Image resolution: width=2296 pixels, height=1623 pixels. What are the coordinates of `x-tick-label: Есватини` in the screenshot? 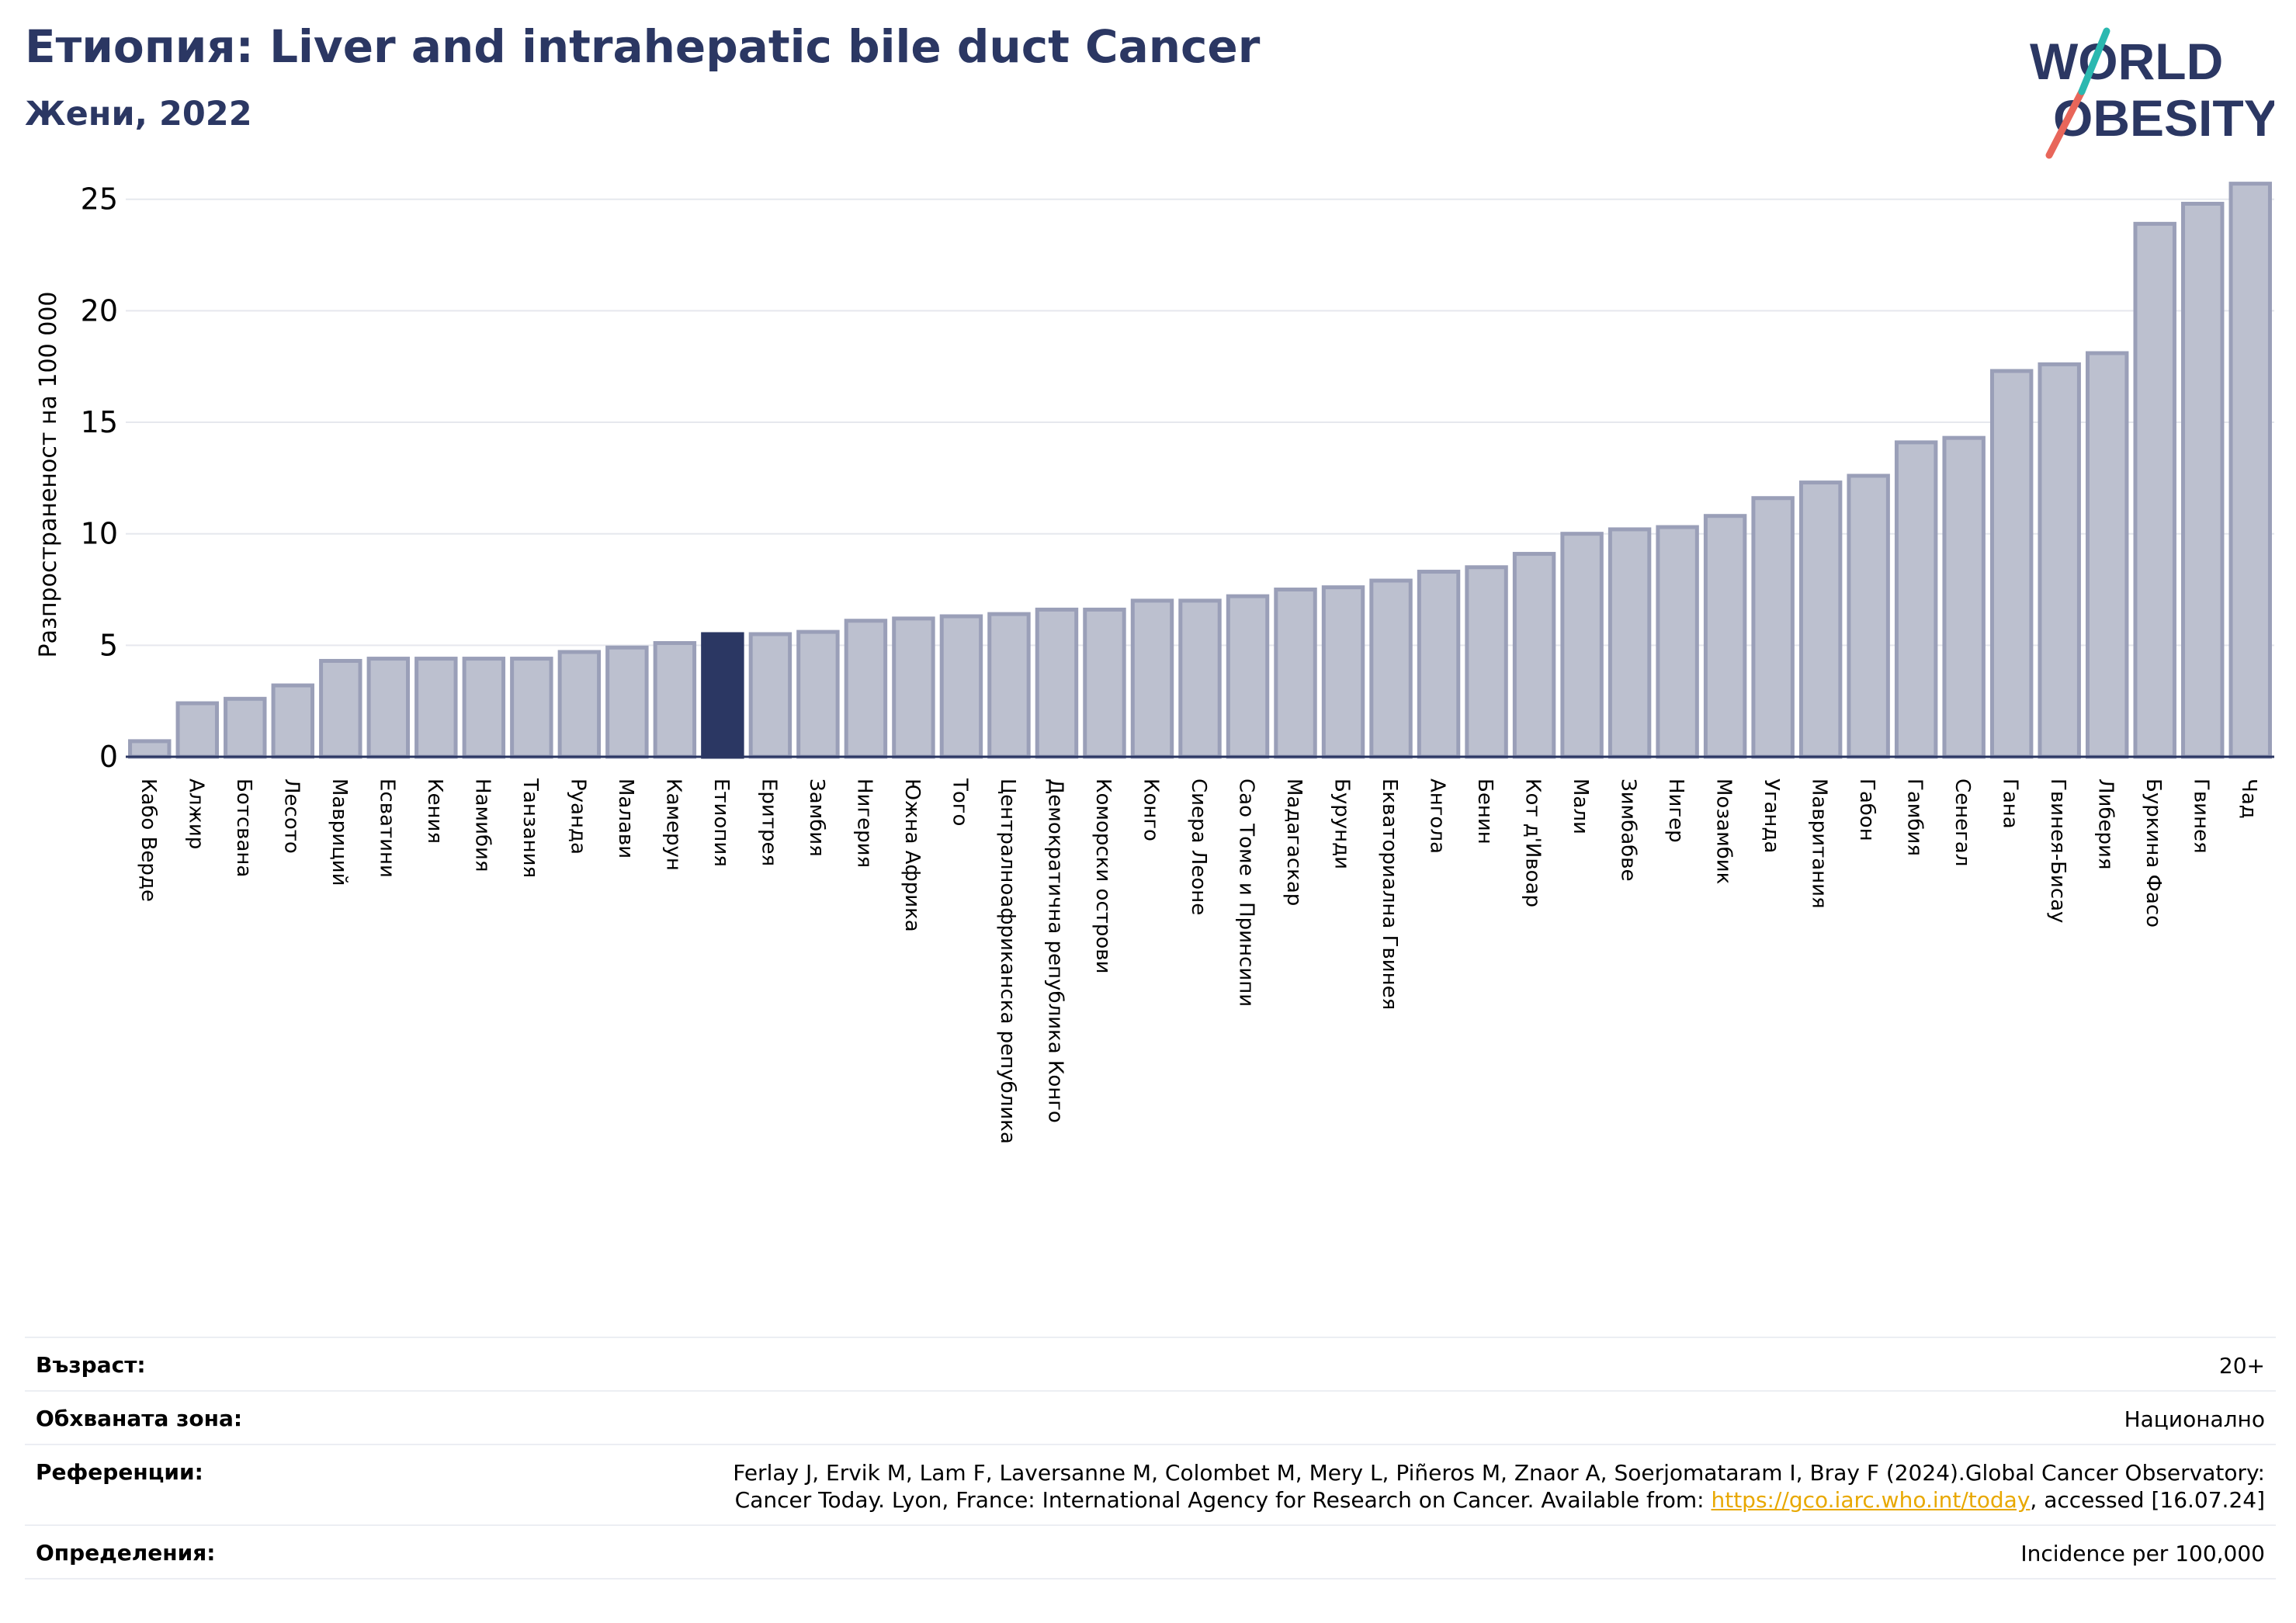 It's located at (386, 828).